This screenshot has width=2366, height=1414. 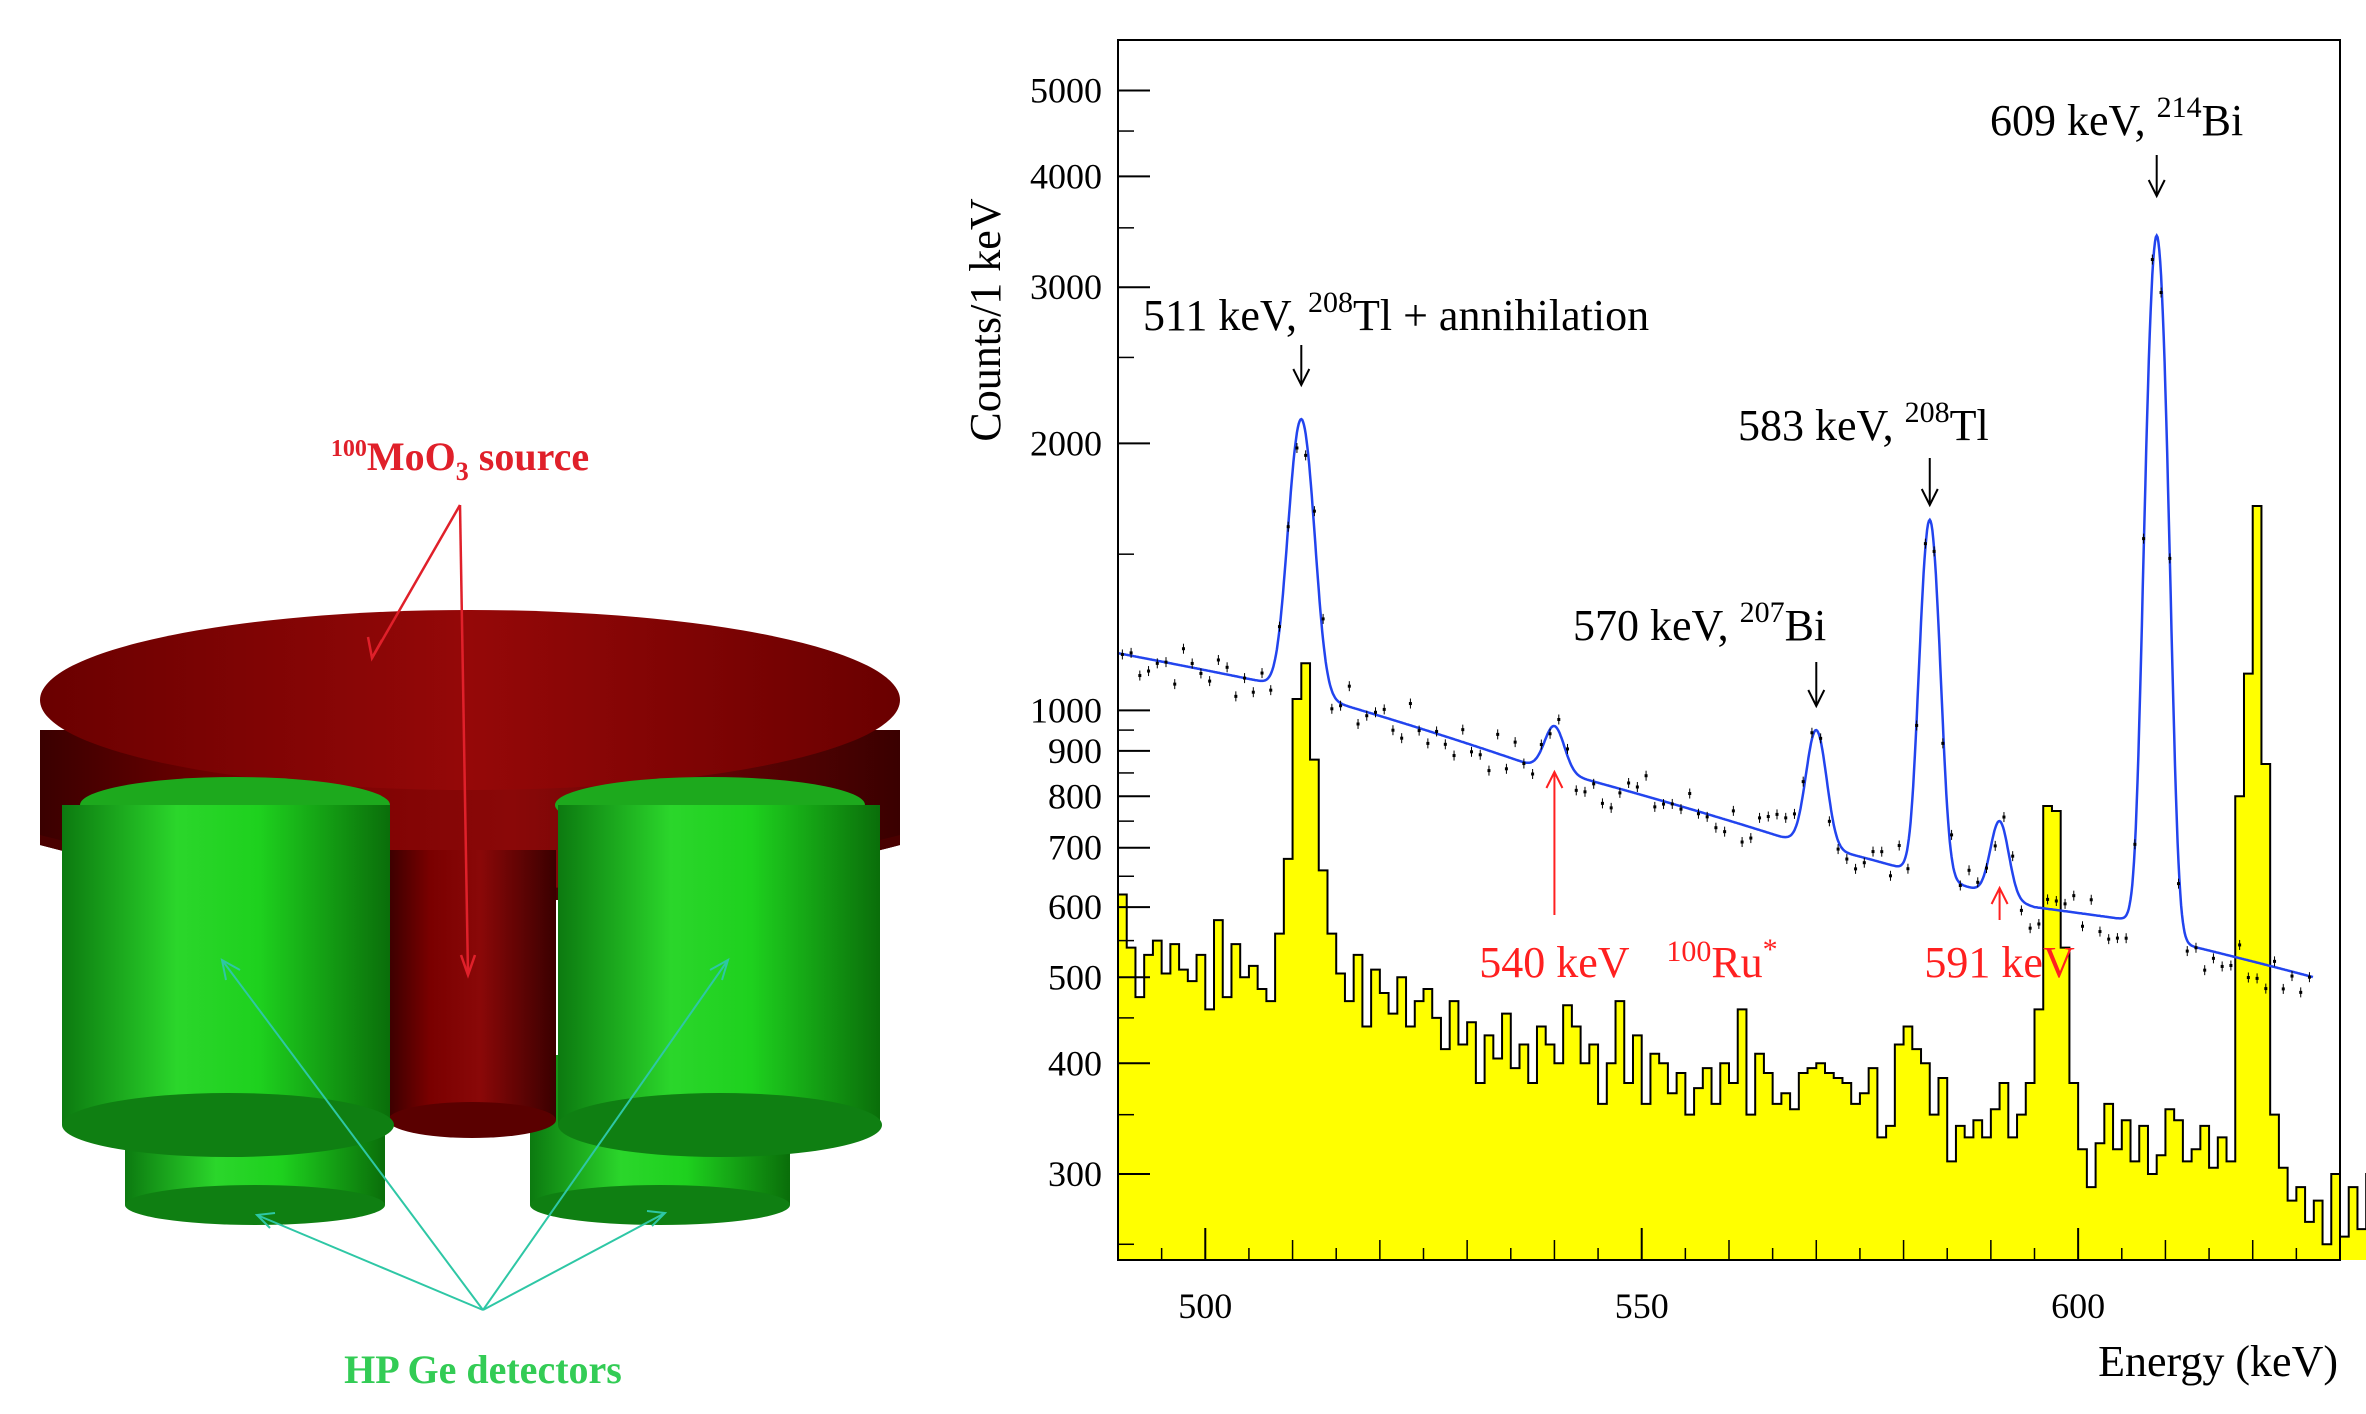 What do you see at coordinates (1075, 907) in the screenshot?
I see `y-tick-label: 600` at bounding box center [1075, 907].